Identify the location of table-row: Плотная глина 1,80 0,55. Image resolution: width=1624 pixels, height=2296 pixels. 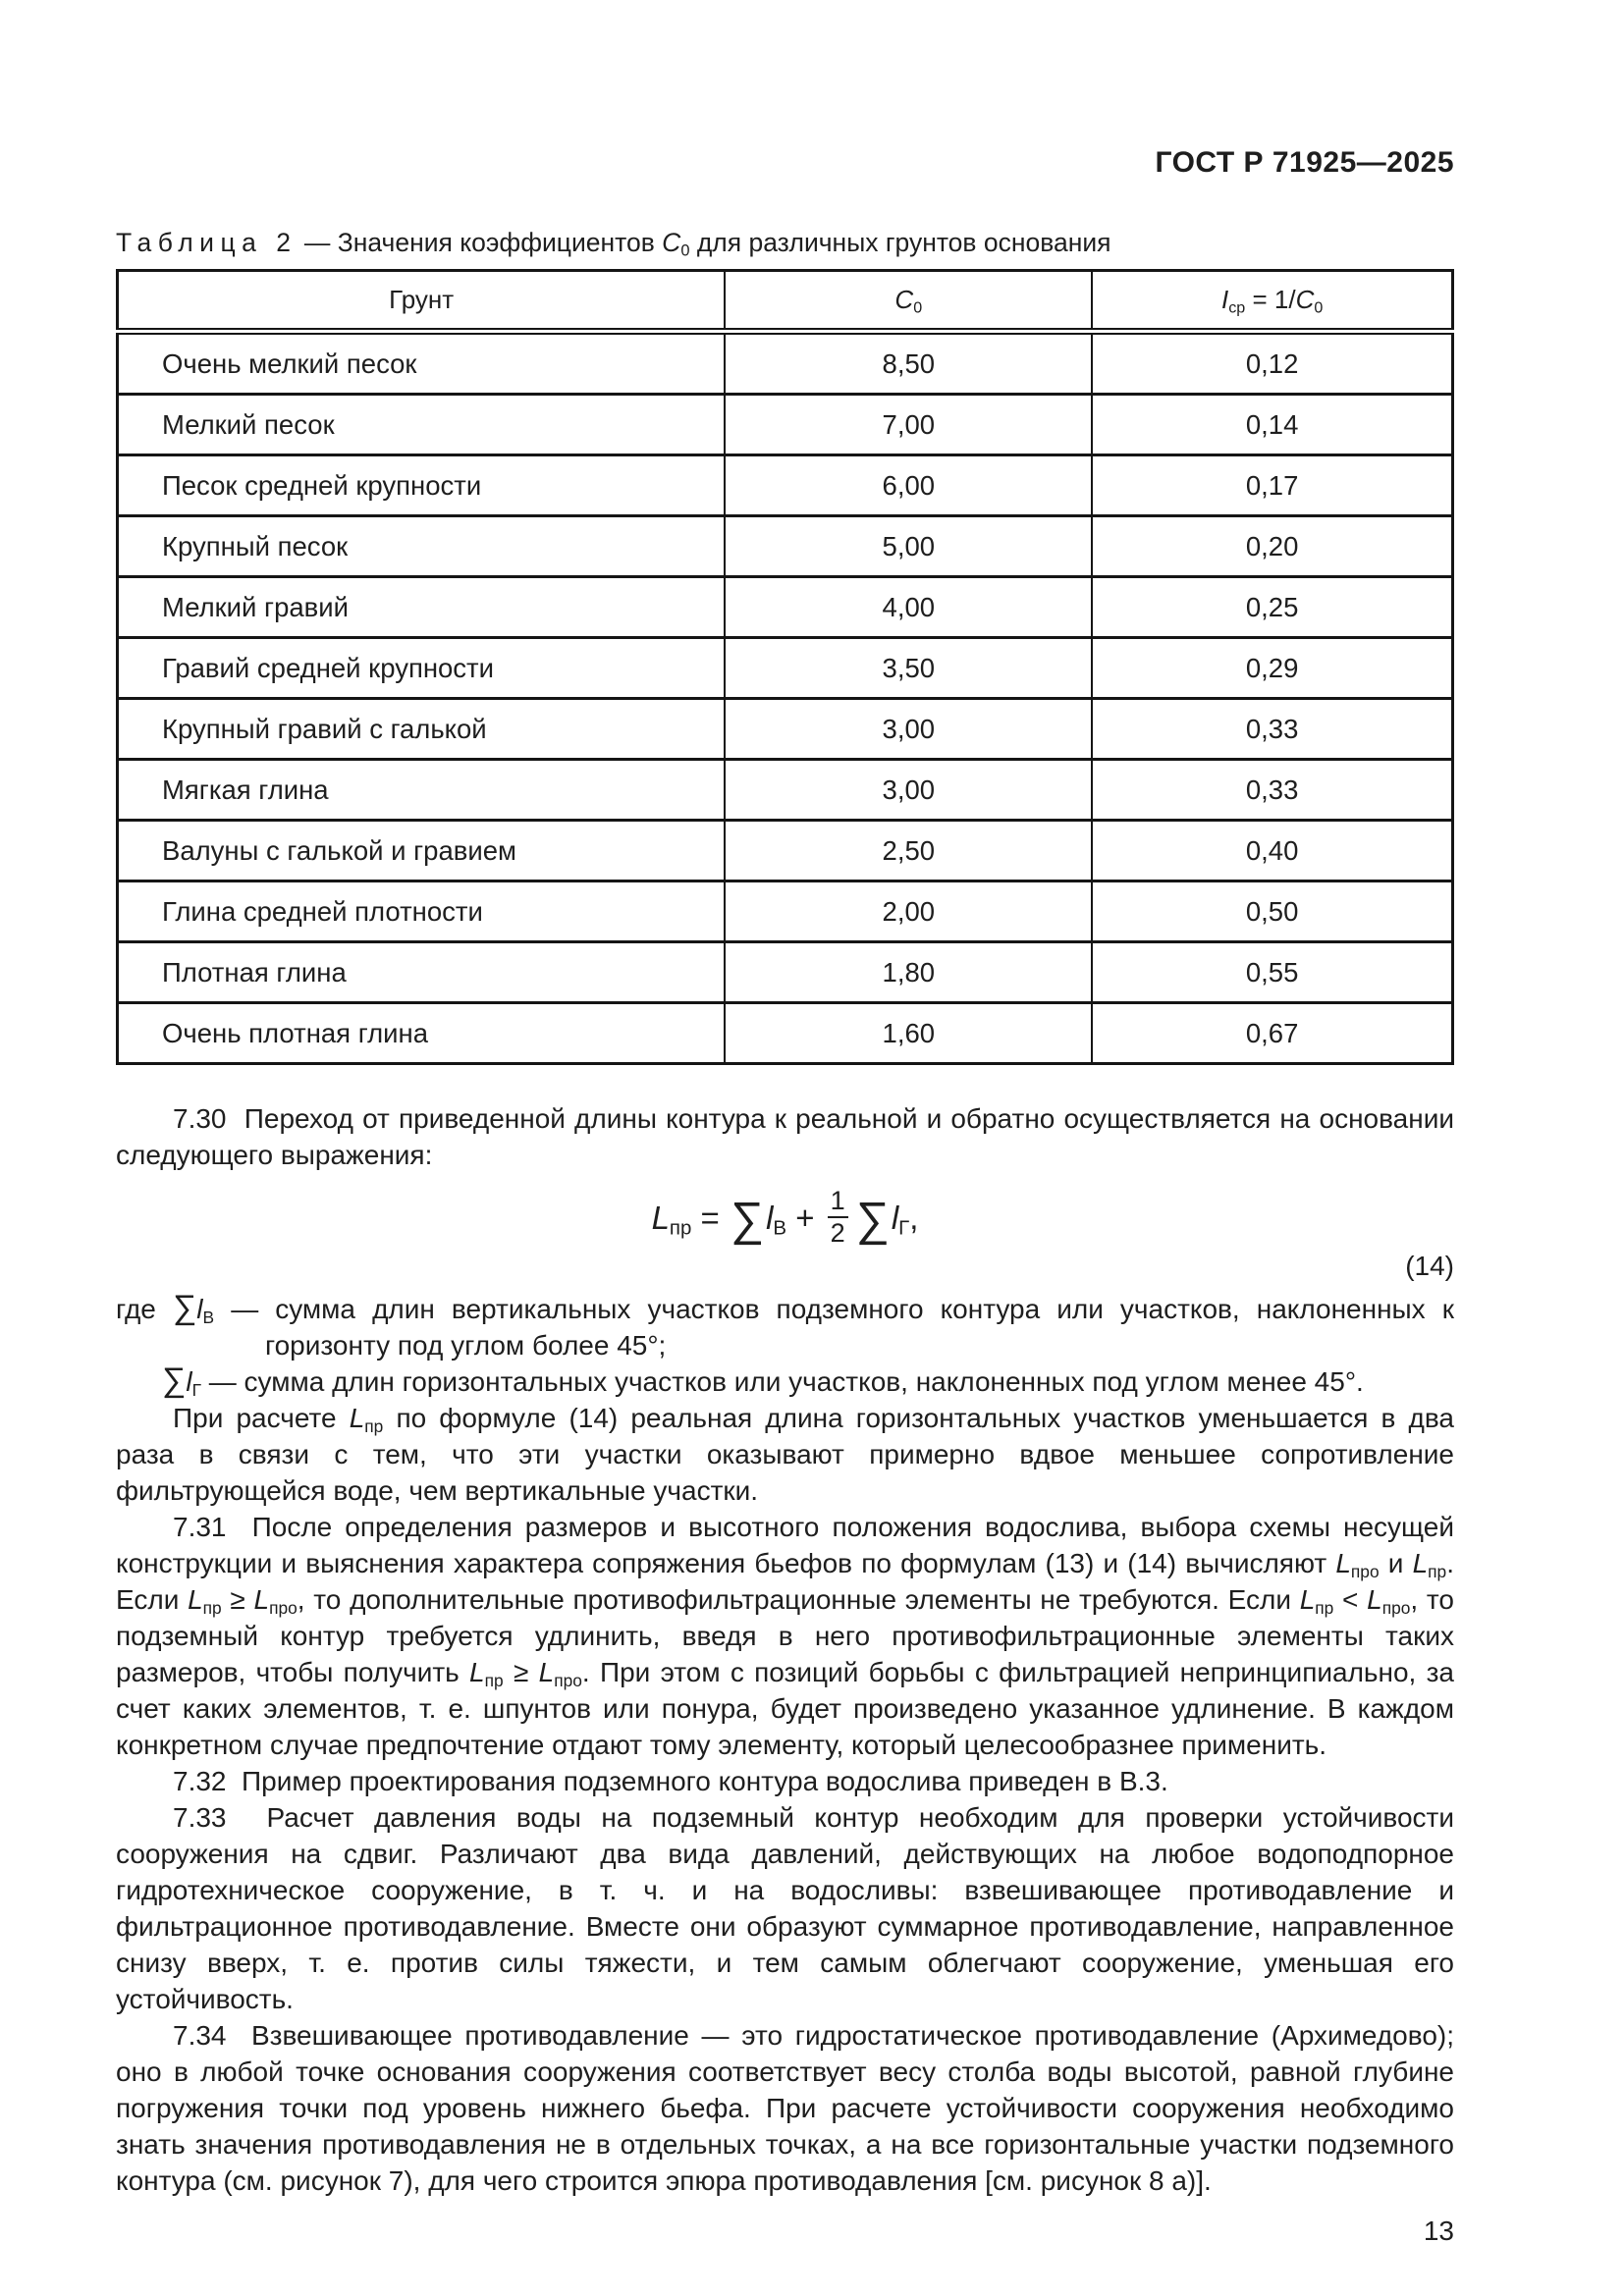
(785, 972).